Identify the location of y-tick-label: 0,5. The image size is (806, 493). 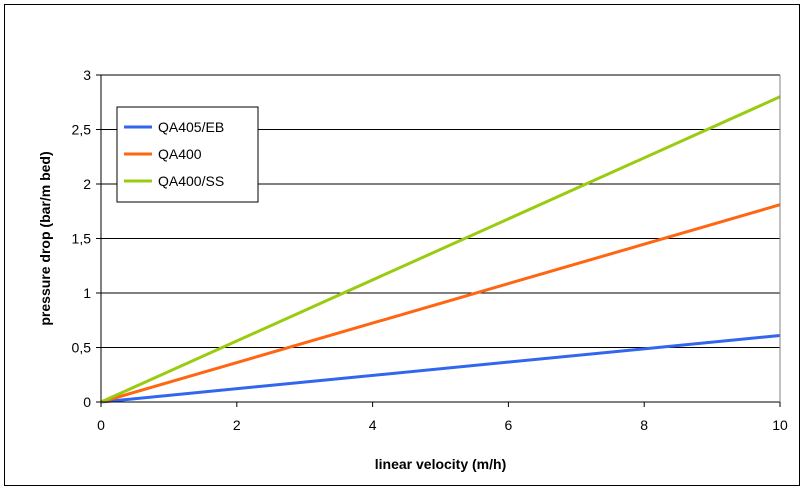
(82, 348).